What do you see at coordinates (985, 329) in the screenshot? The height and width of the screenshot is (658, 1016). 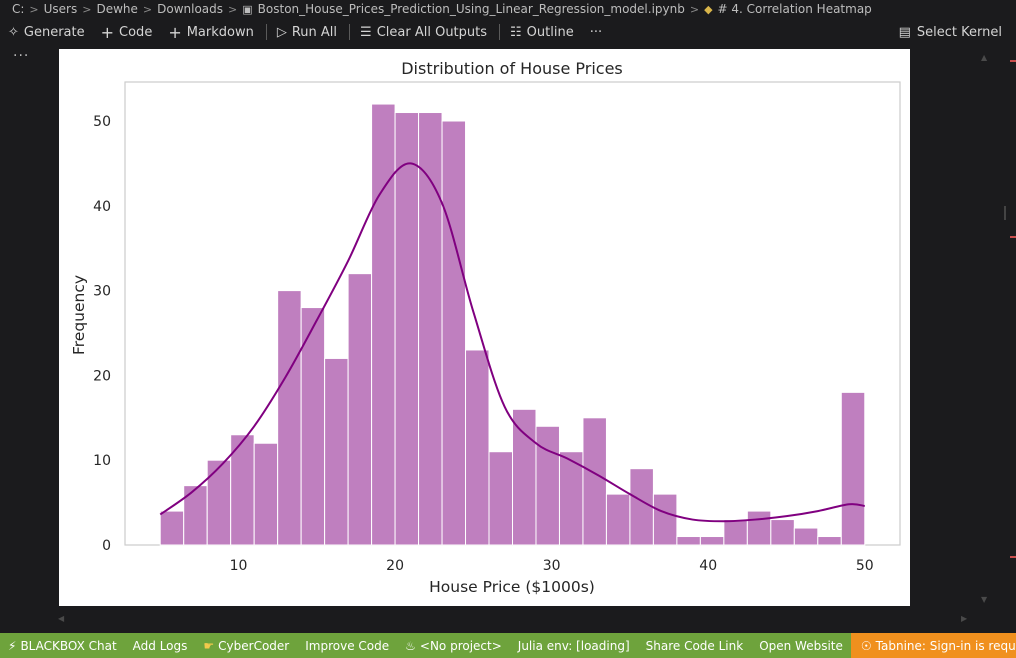 I see `vertical-scrollbar: ▲ ▼` at bounding box center [985, 329].